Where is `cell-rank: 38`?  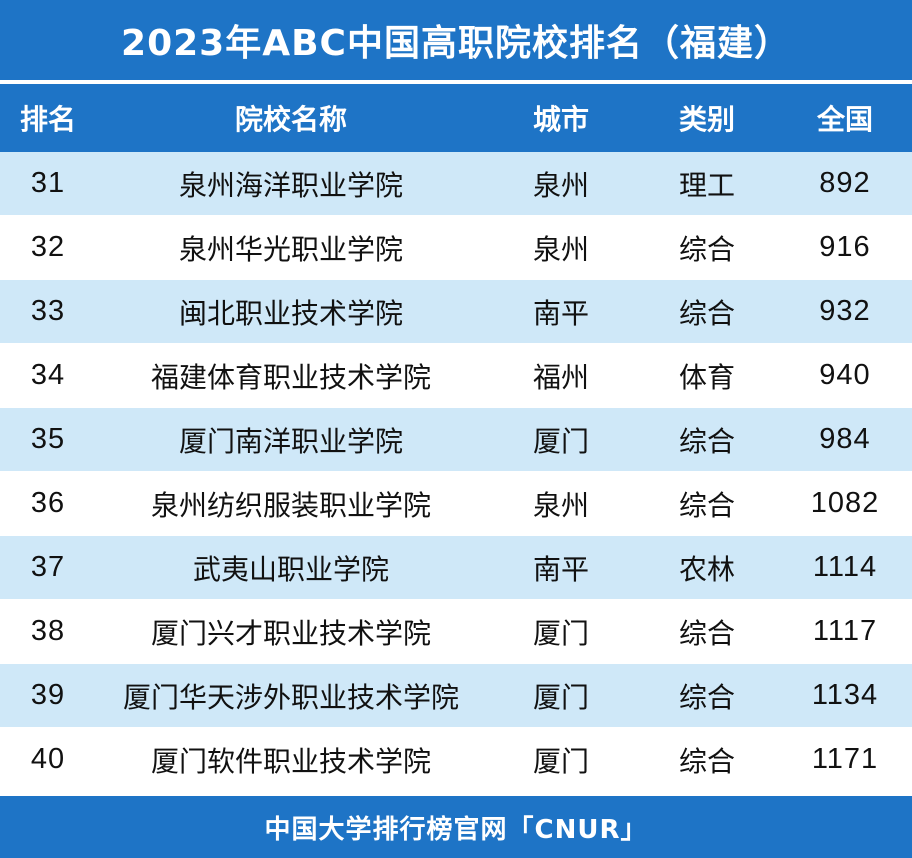
cell-rank: 38 is located at coordinates (48, 631).